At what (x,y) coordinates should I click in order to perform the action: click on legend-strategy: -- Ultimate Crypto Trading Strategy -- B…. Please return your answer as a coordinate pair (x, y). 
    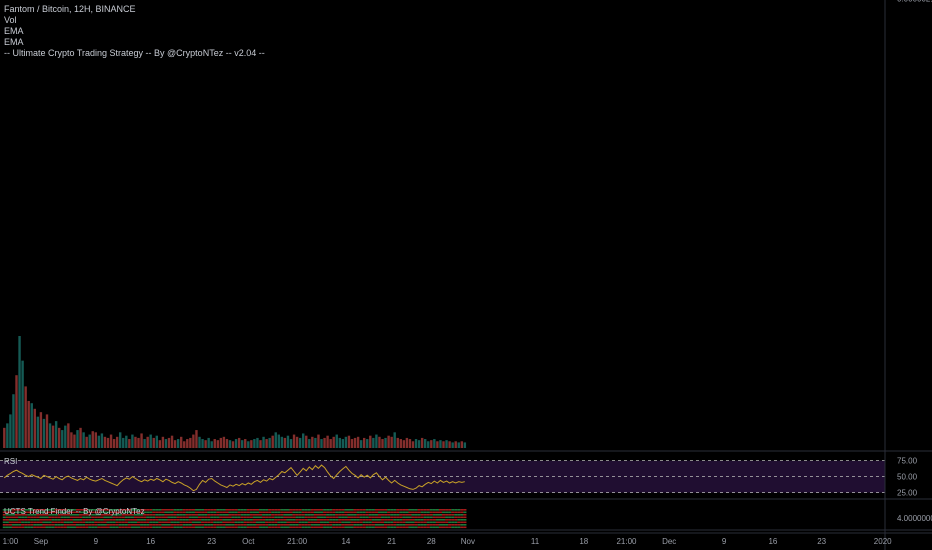
    Looking at the image, I should click on (134, 53).